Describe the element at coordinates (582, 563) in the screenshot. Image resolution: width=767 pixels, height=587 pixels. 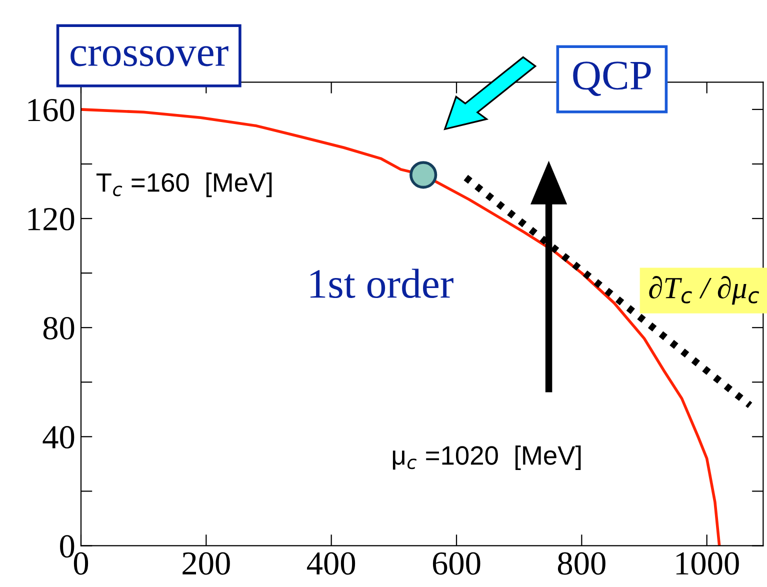
I see `x-tick-label: 800` at that location.